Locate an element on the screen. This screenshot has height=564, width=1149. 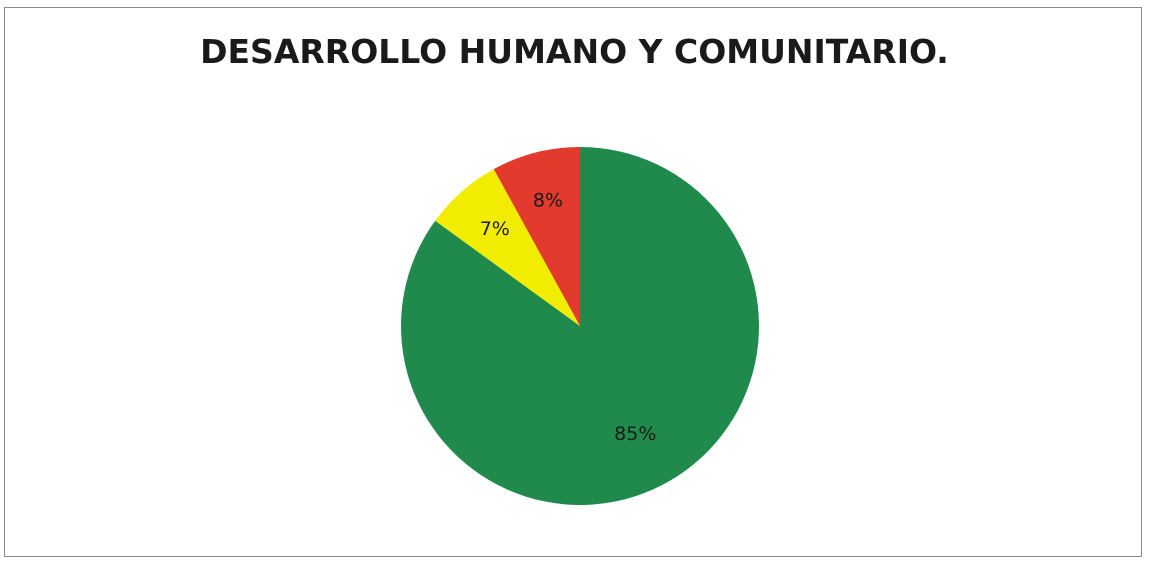
slice-red-label: 8% is located at coordinates (548, 201).